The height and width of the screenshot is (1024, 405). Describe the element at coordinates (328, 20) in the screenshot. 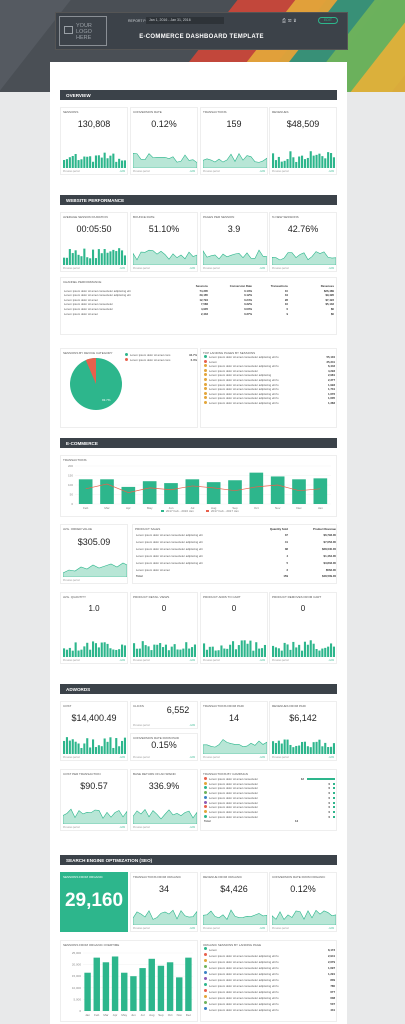

I see `edit-button: EDIT` at that location.